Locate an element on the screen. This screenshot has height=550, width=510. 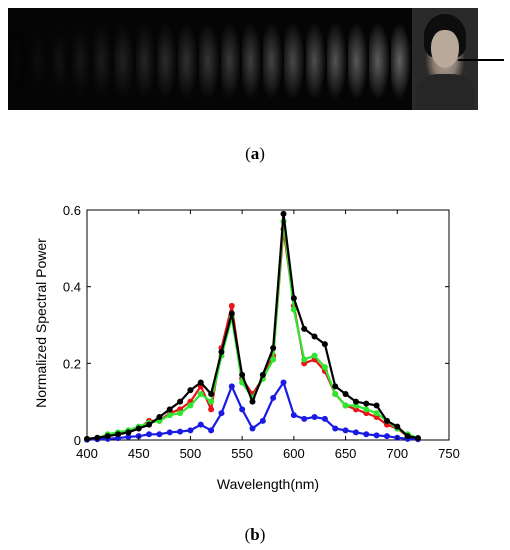
x-axis-label: Wavelength(nm) is located at coordinates (268, 484).